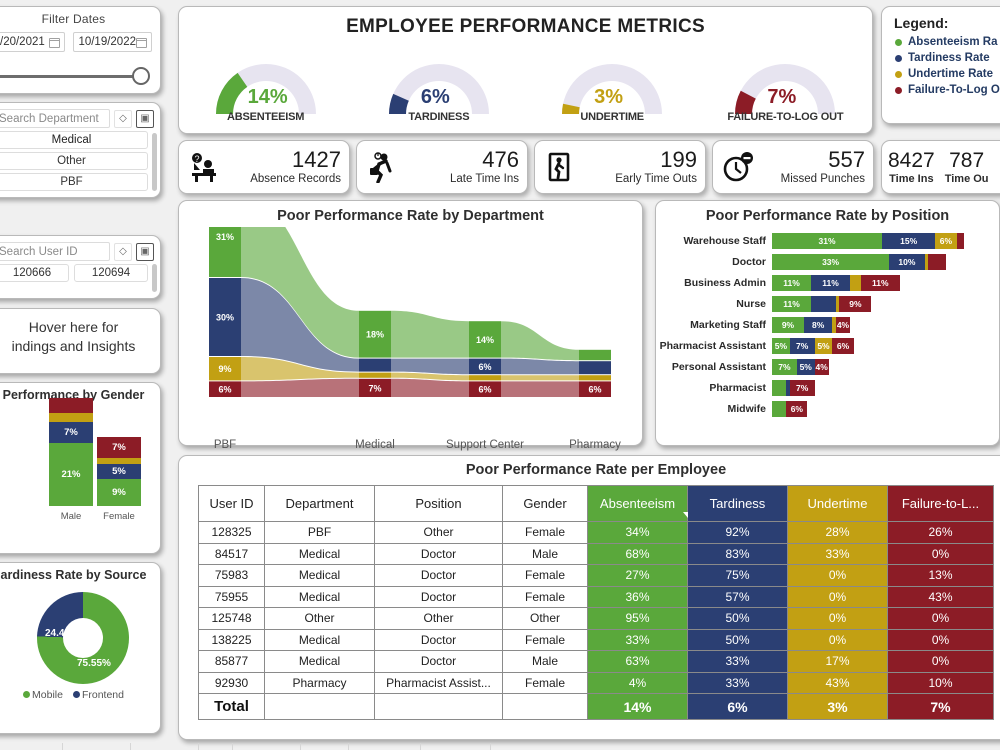  I want to click on table-row: 75955 Medical Doctor Female 36% 57% 0% 43%, so click(596, 596).